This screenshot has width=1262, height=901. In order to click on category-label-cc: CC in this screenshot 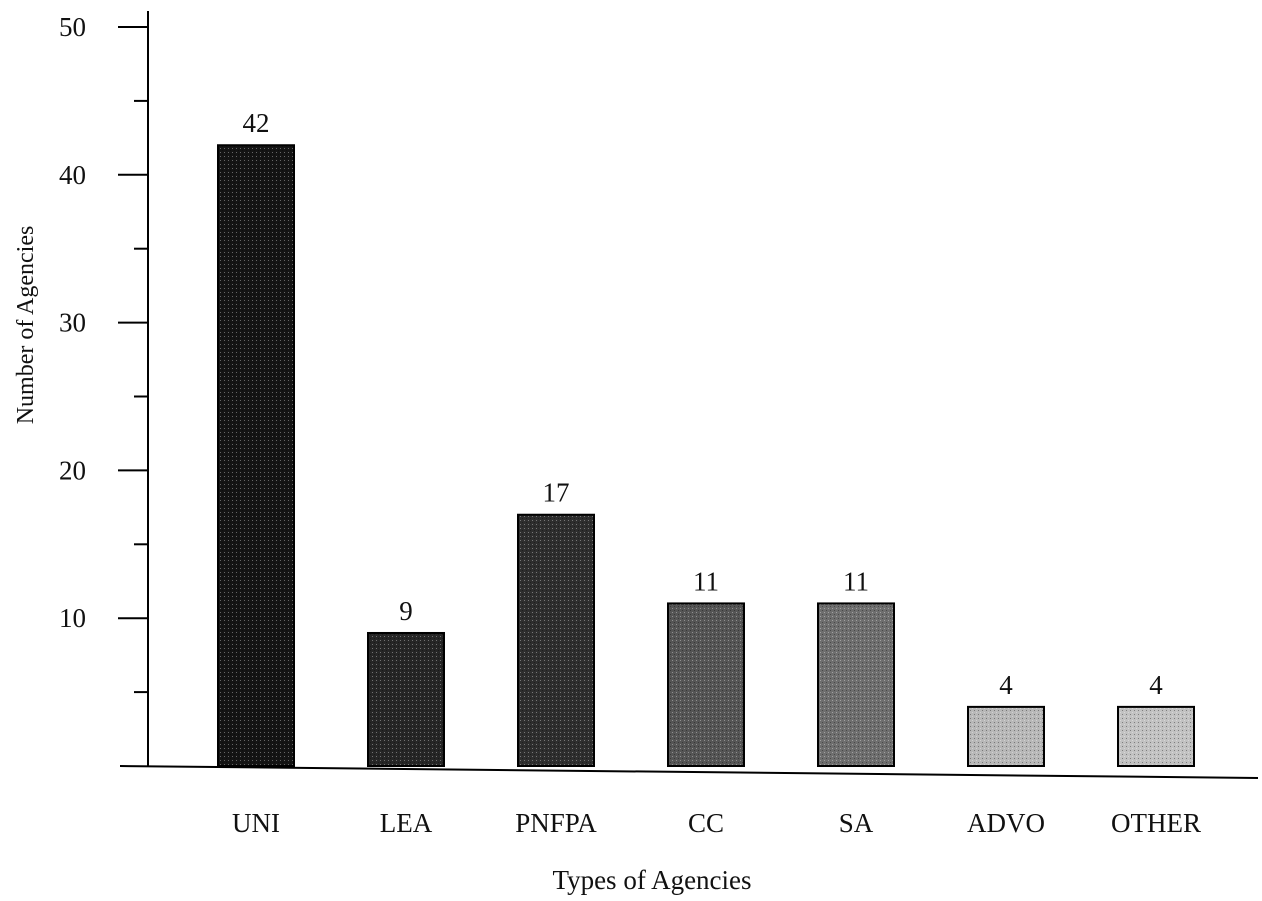, I will do `click(706, 823)`.